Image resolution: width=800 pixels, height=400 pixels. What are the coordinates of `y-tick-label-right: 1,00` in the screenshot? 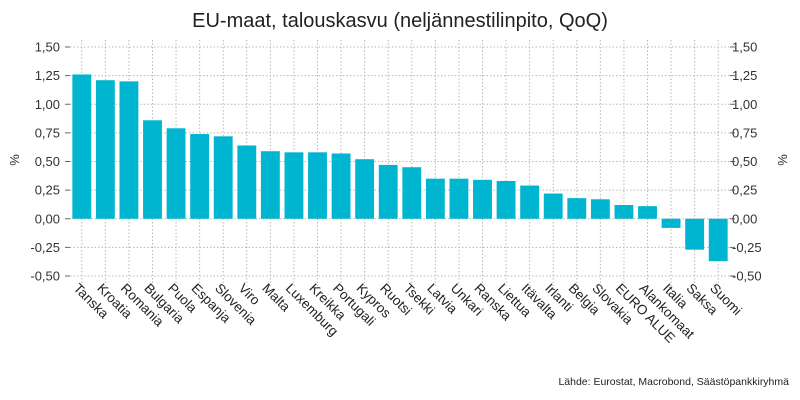 It's located at (744, 104).